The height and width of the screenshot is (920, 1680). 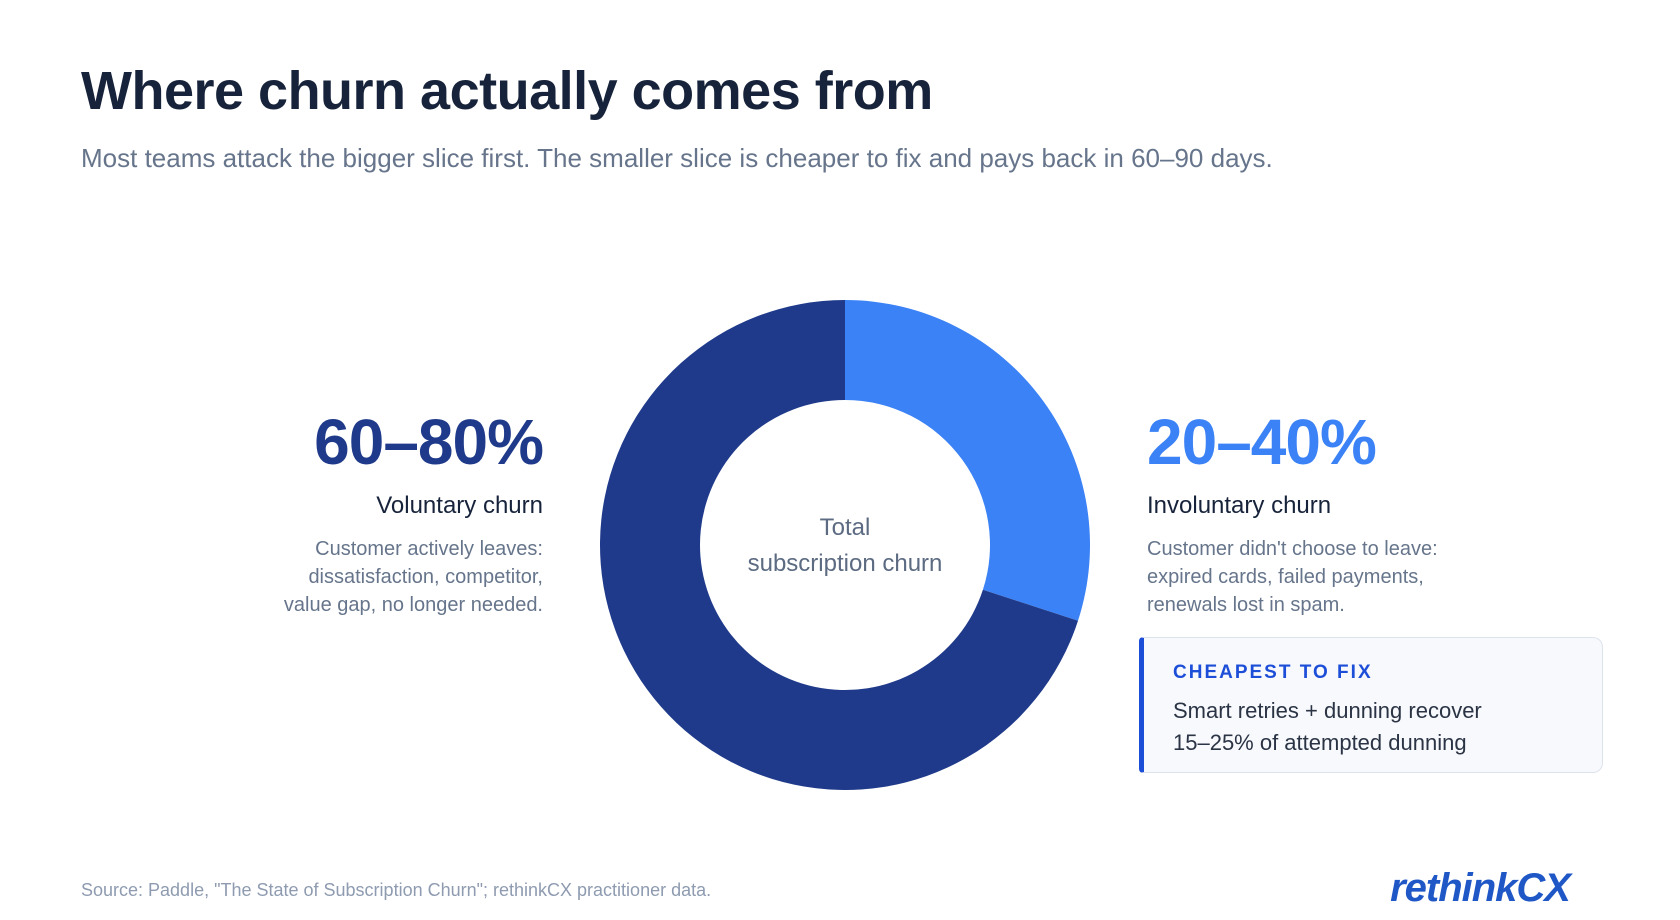 What do you see at coordinates (1543, 888) in the screenshot?
I see `logo-suffix: CX` at bounding box center [1543, 888].